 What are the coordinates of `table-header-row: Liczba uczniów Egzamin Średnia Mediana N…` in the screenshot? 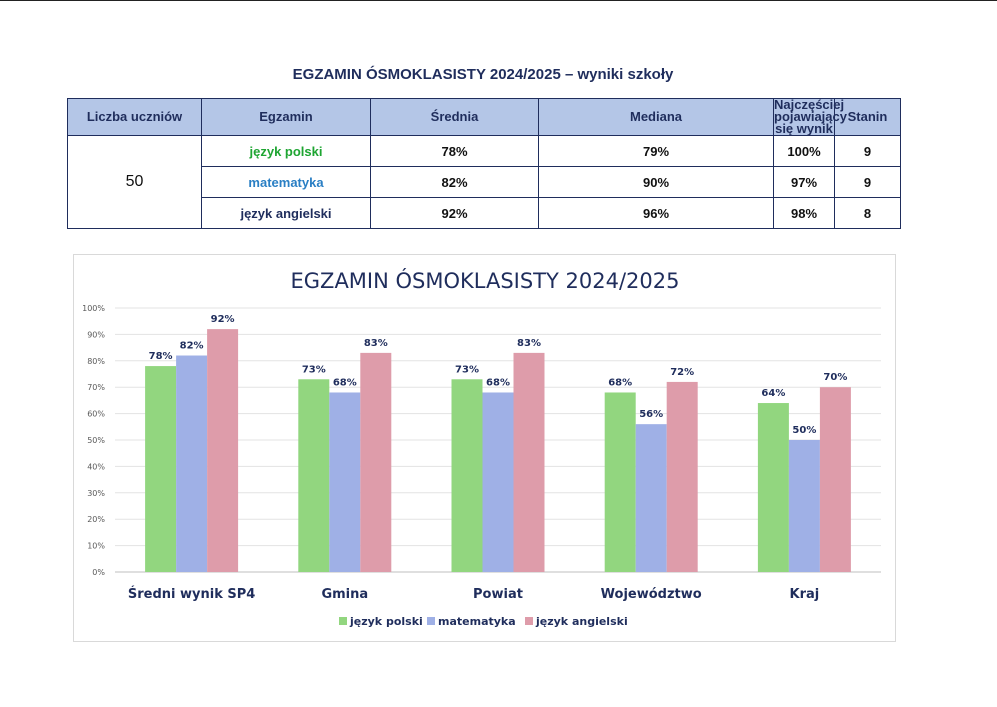 It's located at (484, 116).